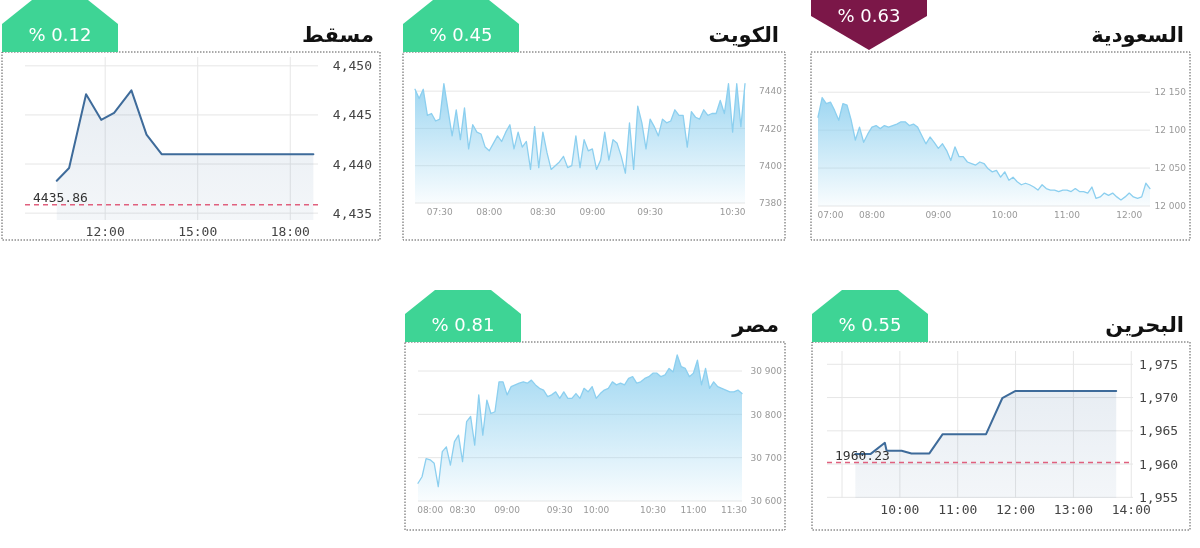 The image size is (1200, 548). Describe the element at coordinates (830, 215) in the screenshot. I see `x-tick-label: 07:00` at that location.